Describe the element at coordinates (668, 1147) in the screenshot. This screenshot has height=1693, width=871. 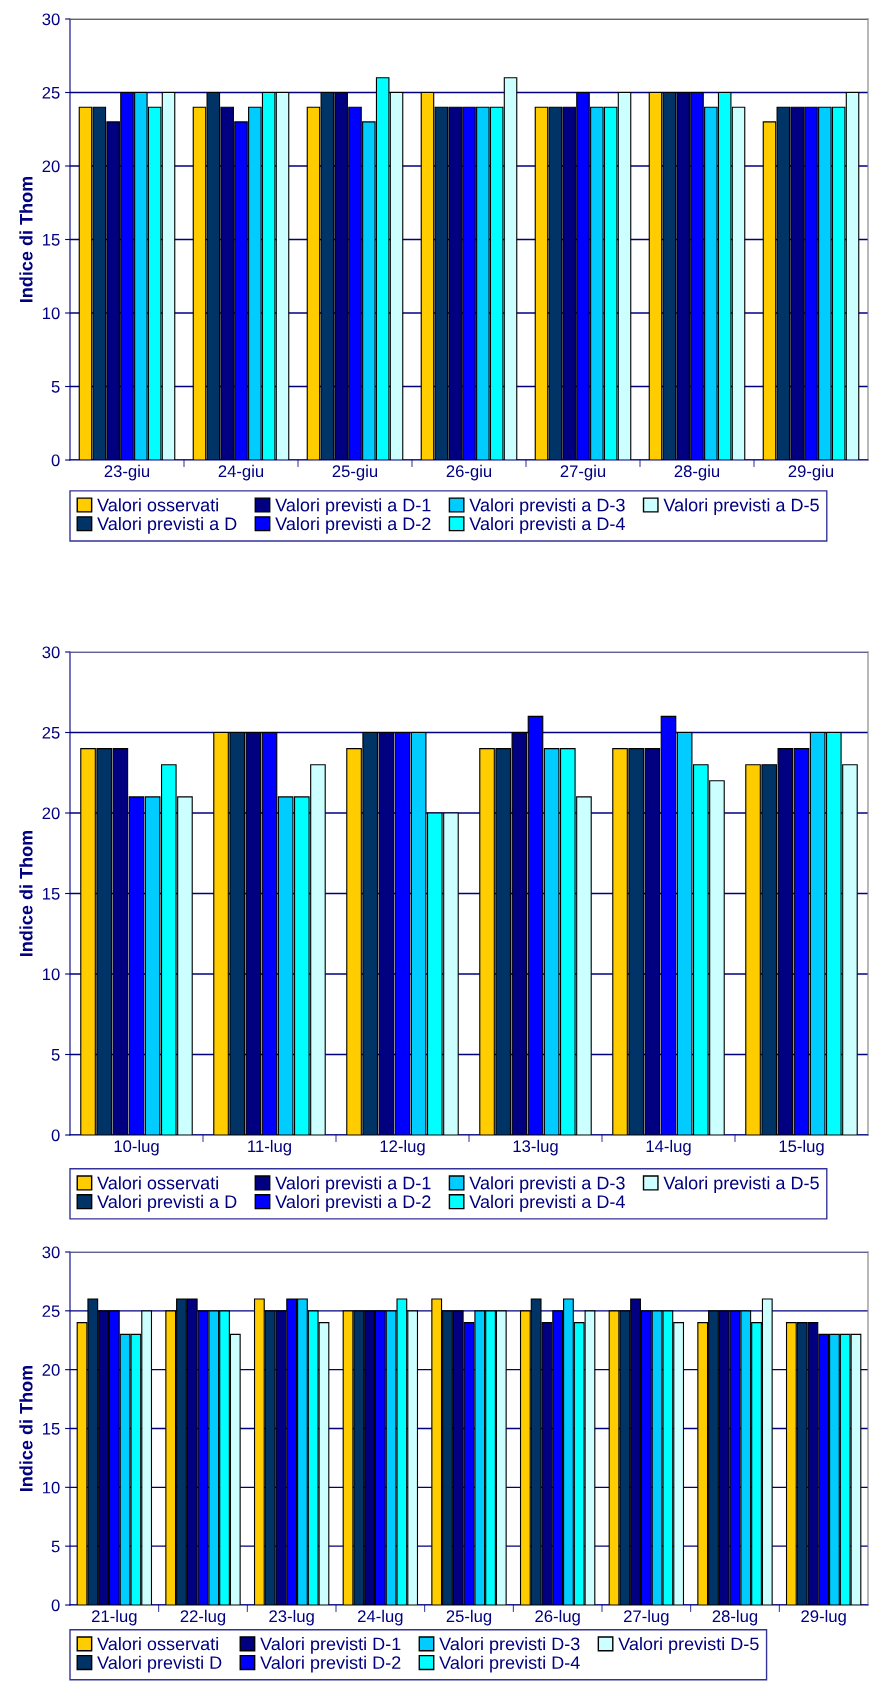
I see `x-tick-label: 14-lug` at that location.